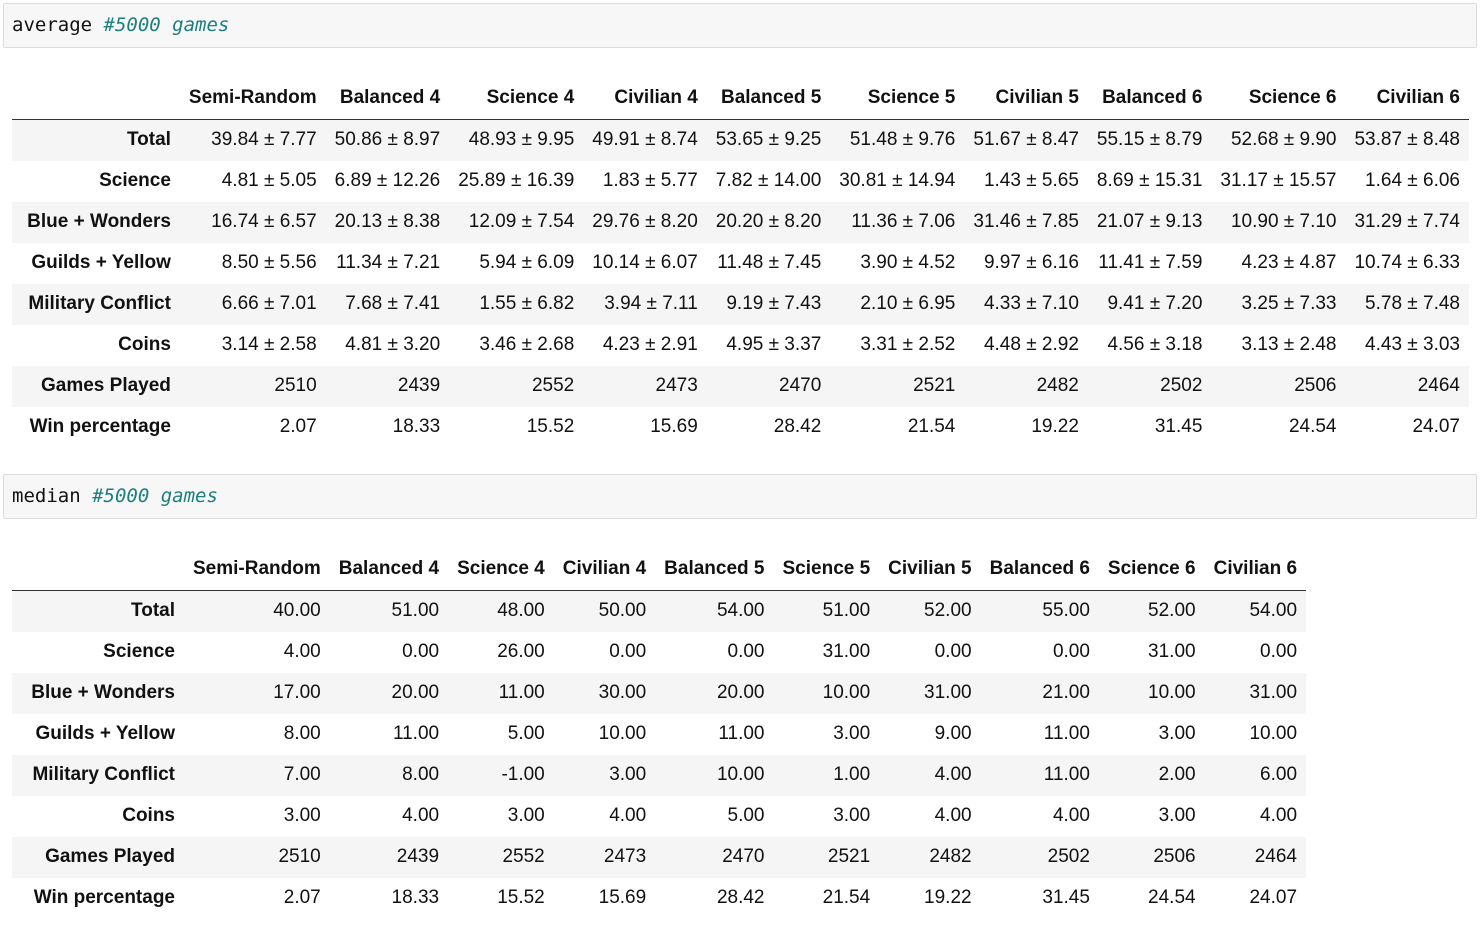  Describe the element at coordinates (1155, 303) in the screenshot. I see `table-cell: 9.41 ± 7.20` at that location.